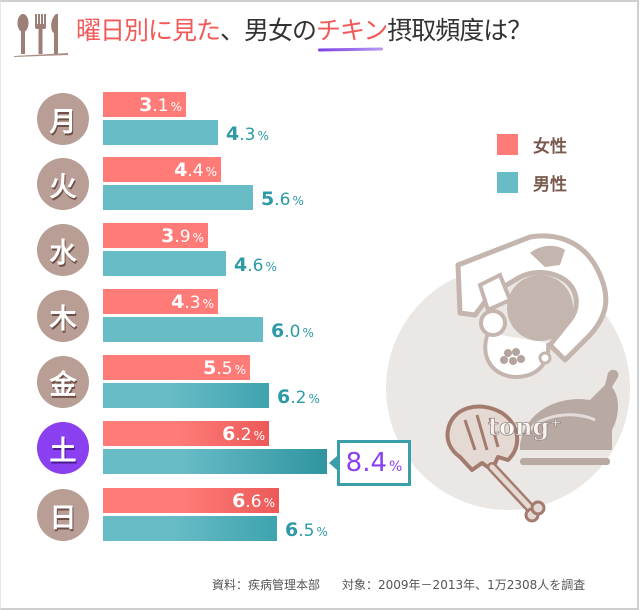 Image resolution: width=640 pixels, height=610 pixels. I want to click on legend-label-male: 男性, so click(550, 184).